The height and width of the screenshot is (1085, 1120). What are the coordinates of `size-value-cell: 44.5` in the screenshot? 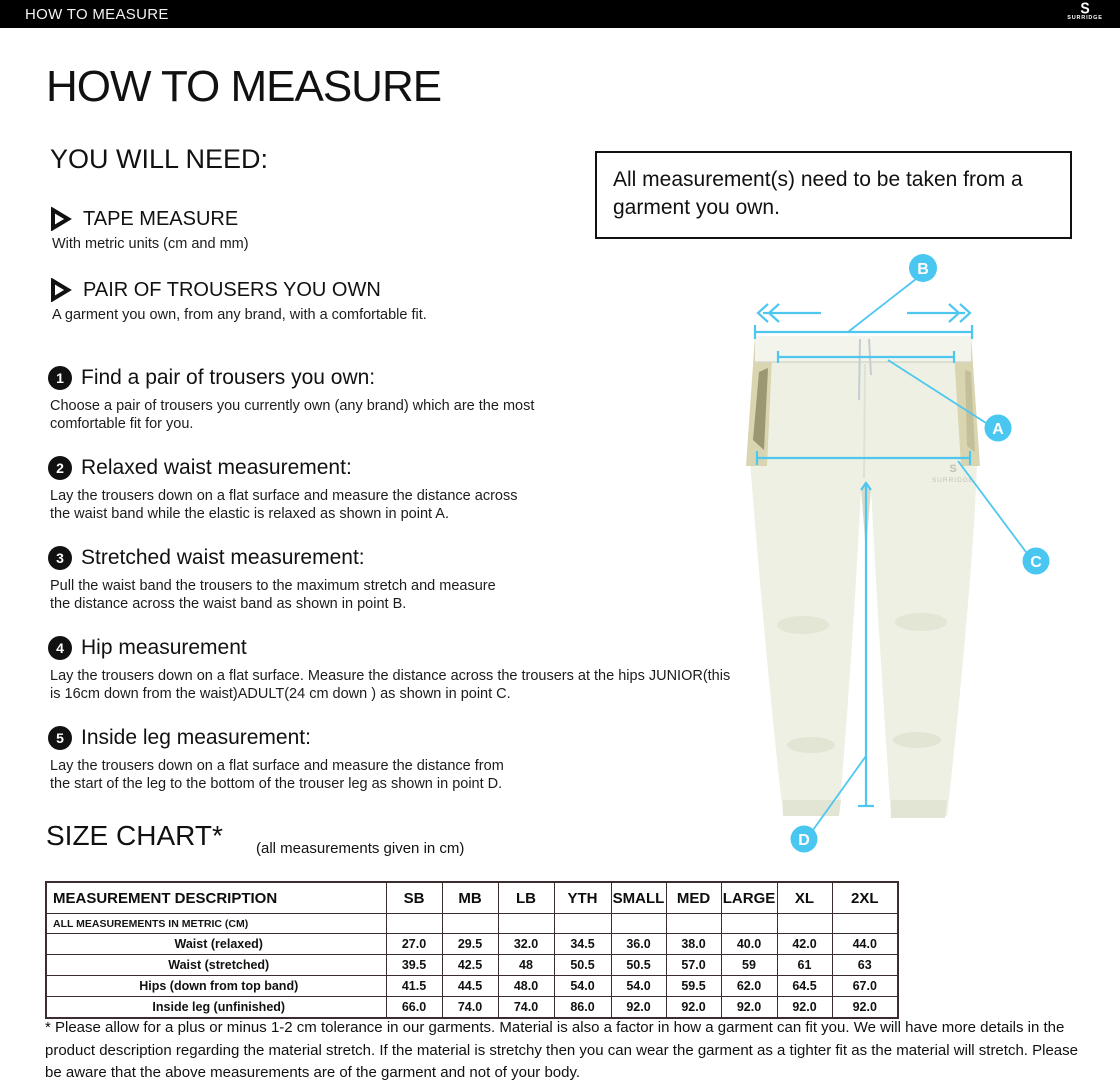 It's located at (470, 986).